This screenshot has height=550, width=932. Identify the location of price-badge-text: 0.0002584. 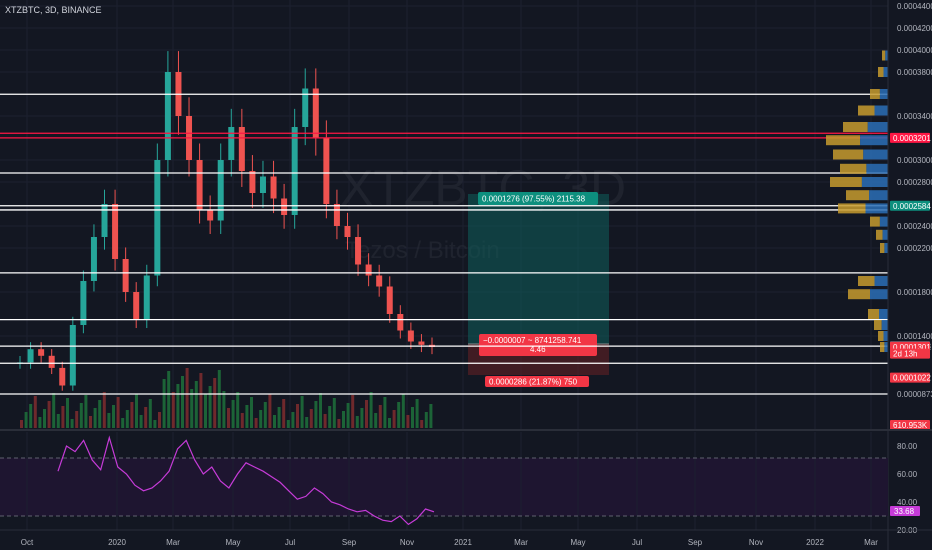
(912, 206).